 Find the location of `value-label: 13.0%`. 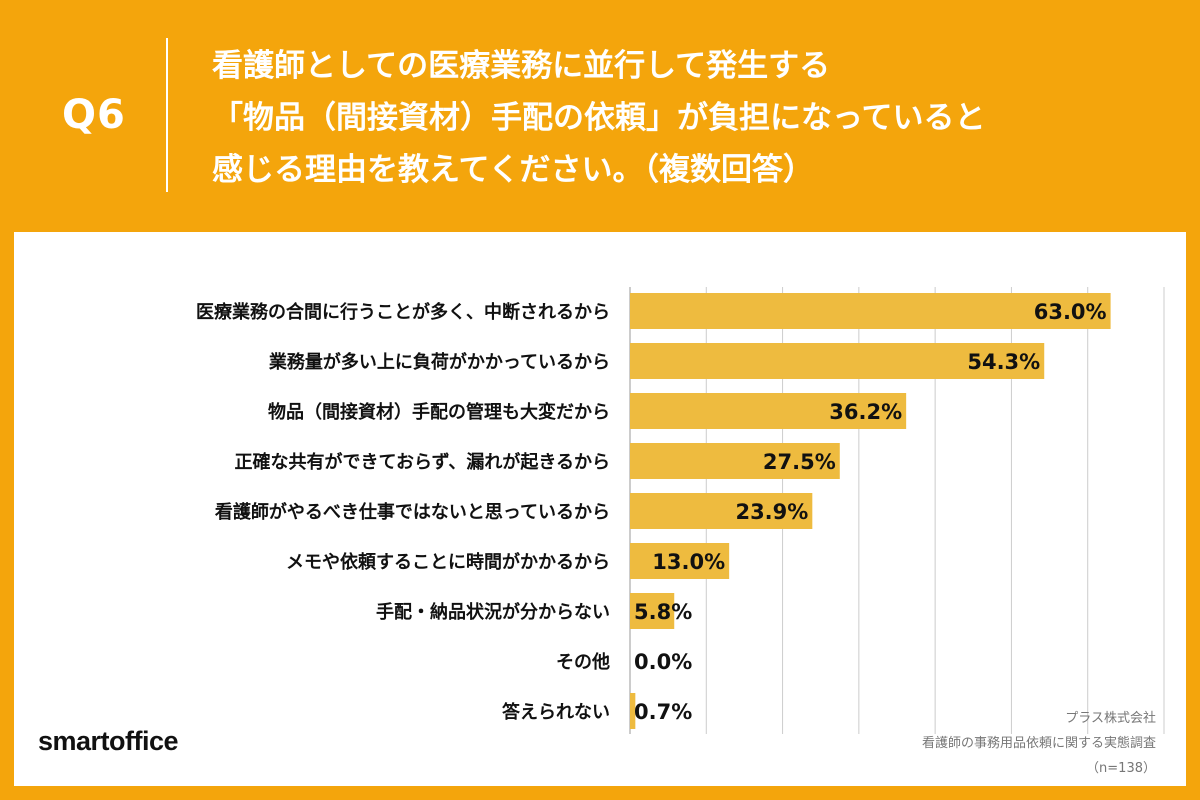

value-label: 13.0% is located at coordinates (688, 562).